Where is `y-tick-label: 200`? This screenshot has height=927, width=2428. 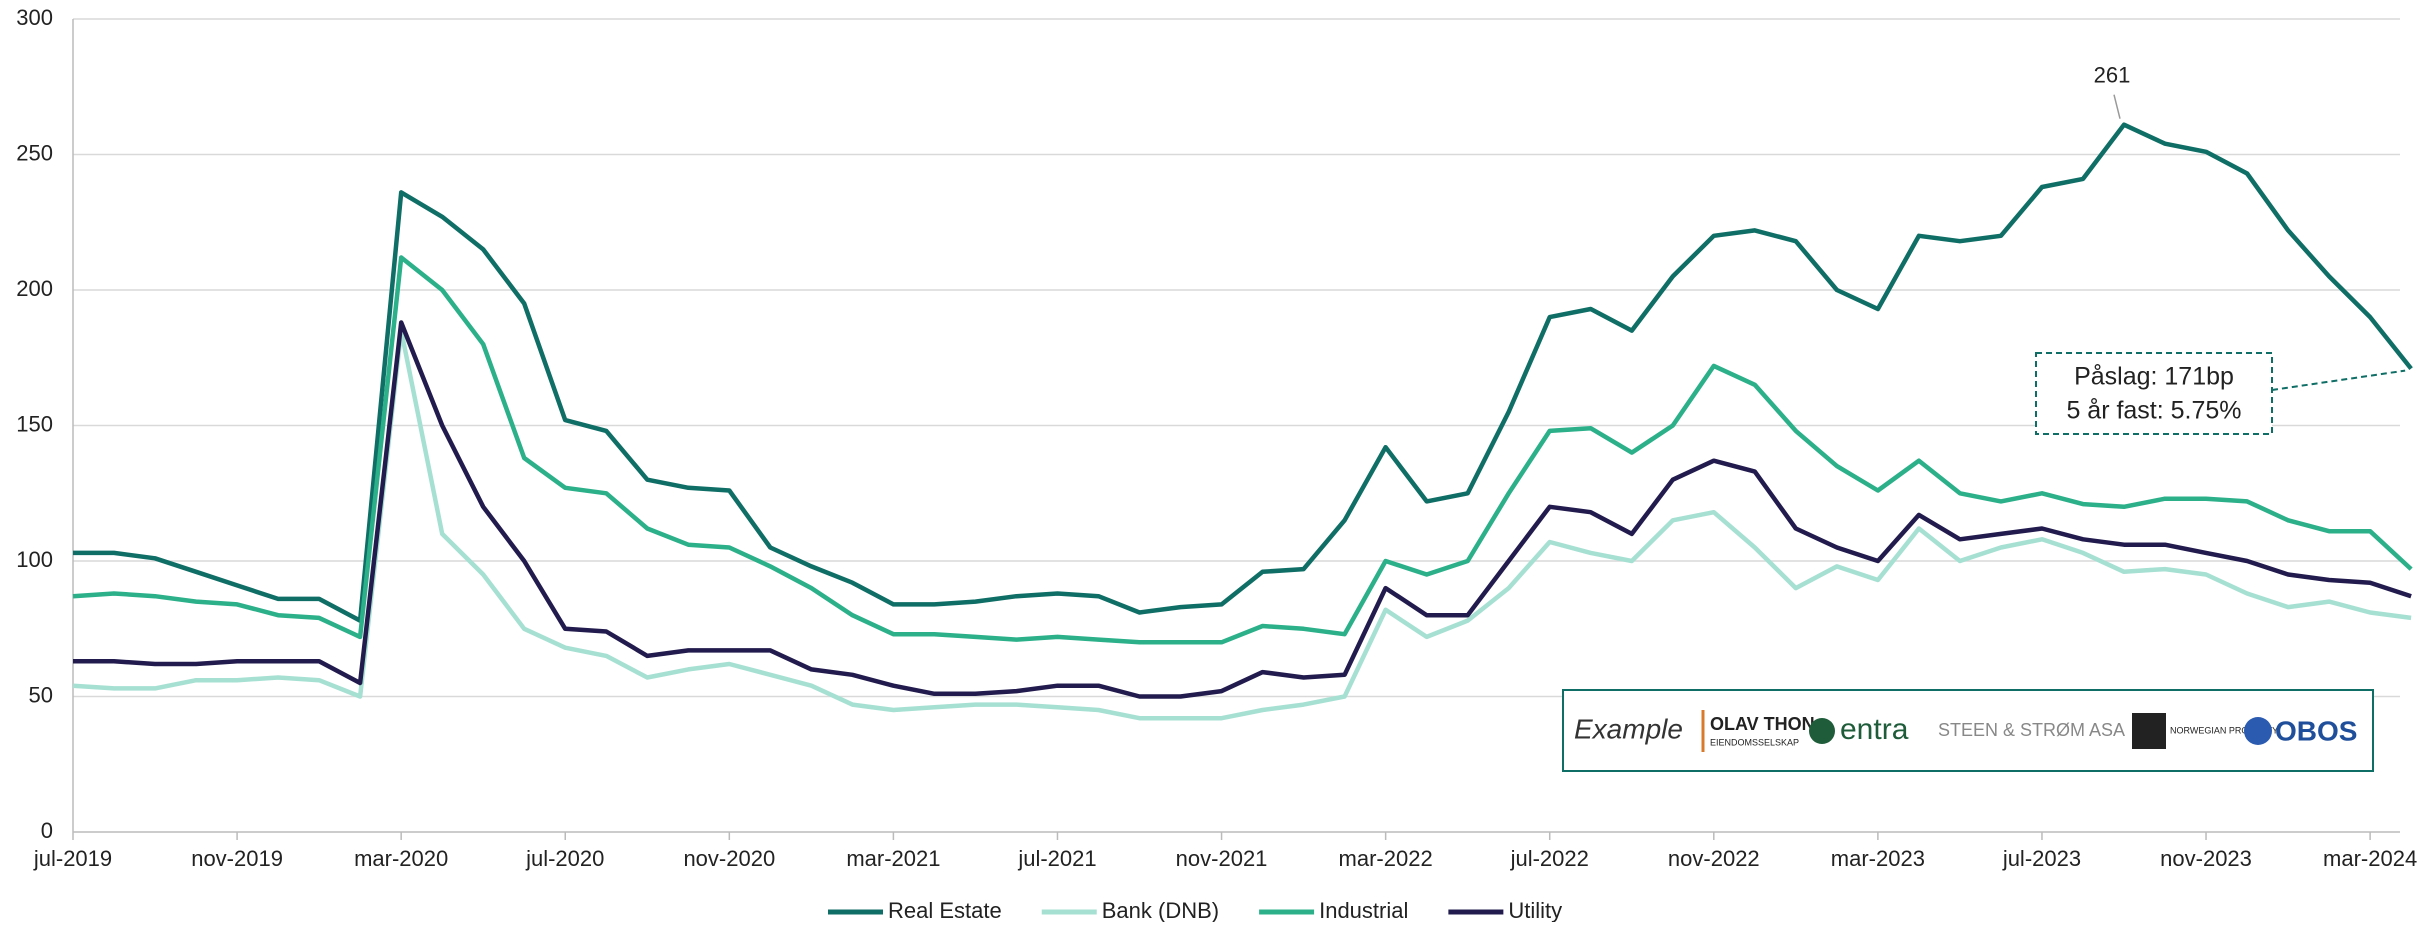
y-tick-label: 200 is located at coordinates (34, 288).